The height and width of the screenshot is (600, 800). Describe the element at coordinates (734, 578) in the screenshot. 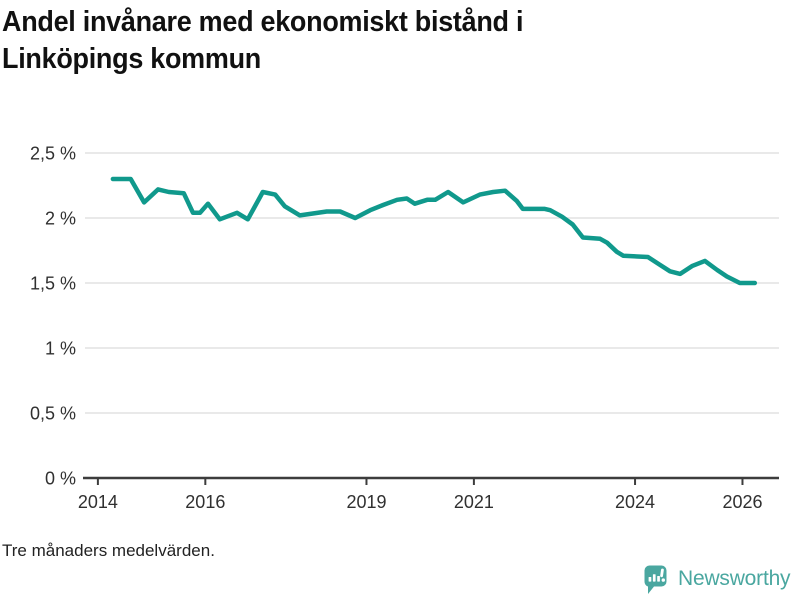

I see `newsworthy-wordmark: Newsworthy` at that location.